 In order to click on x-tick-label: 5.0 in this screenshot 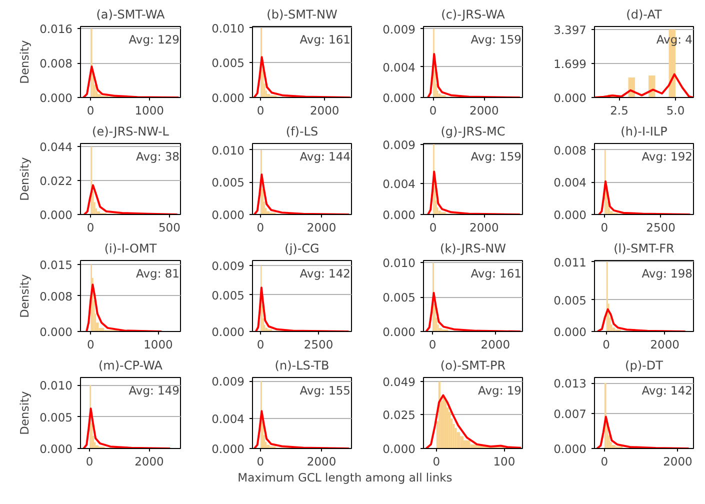, I will do `click(675, 111)`.